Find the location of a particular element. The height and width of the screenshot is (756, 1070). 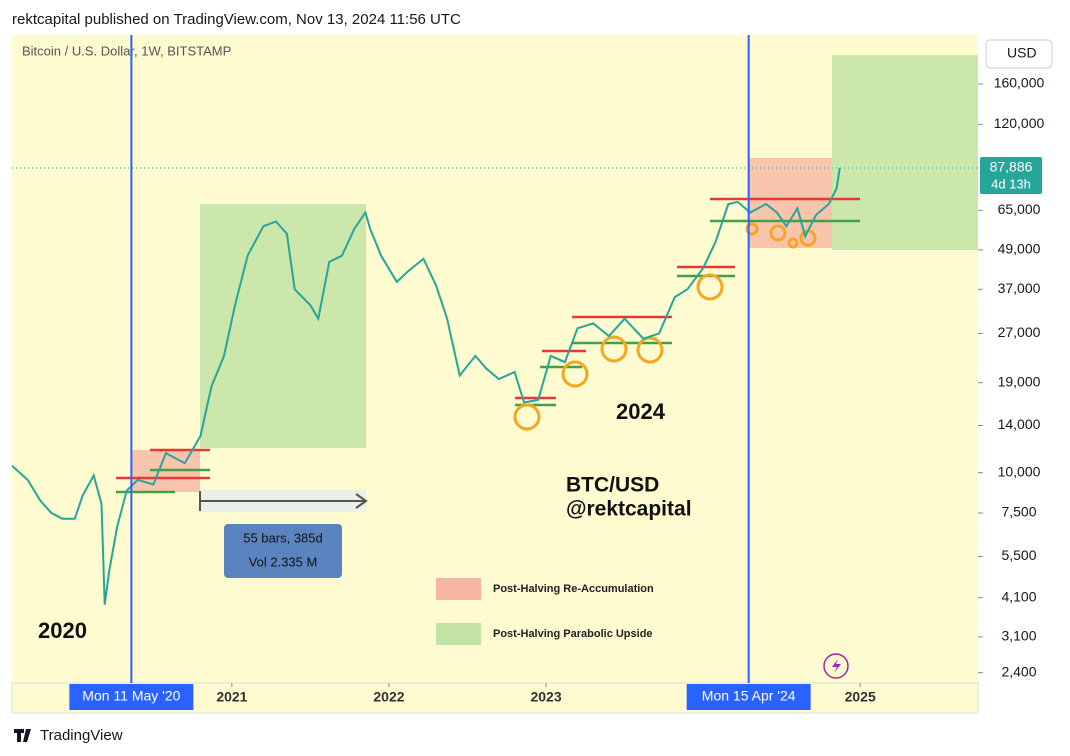

y-tick-label: 5,500 is located at coordinates (1018, 555).